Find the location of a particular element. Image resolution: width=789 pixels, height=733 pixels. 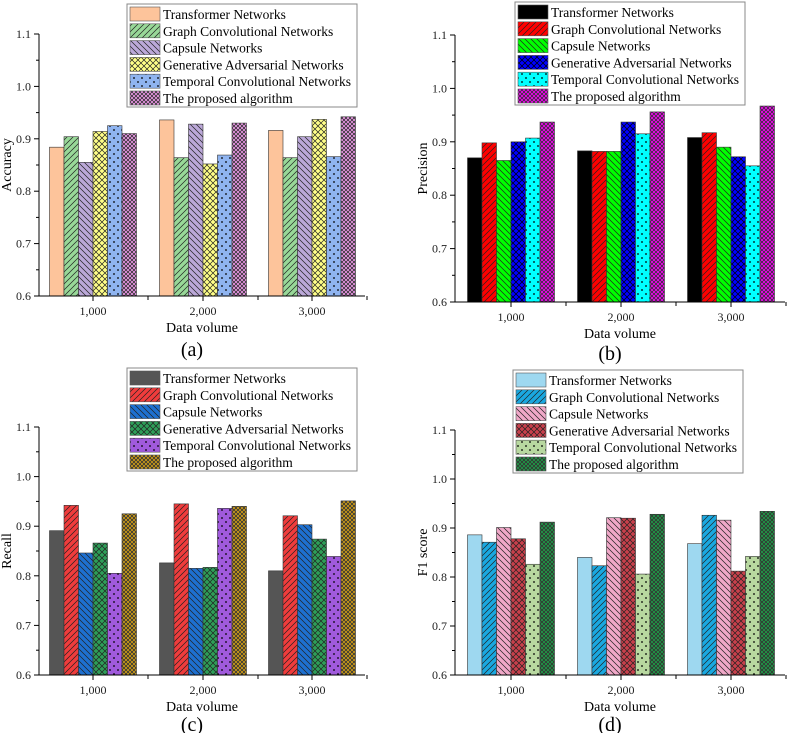

y-axis-label: F1 score is located at coordinates (423, 553).